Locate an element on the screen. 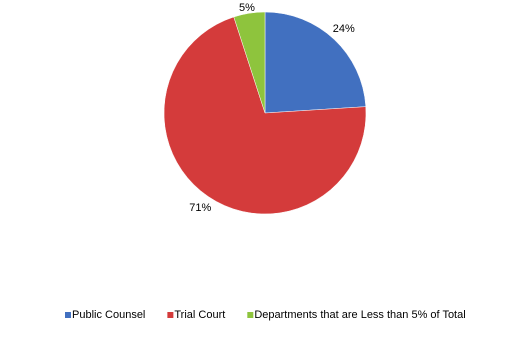 Image resolution: width=520 pixels, height=338 pixels. data-label: 71% is located at coordinates (200, 208).